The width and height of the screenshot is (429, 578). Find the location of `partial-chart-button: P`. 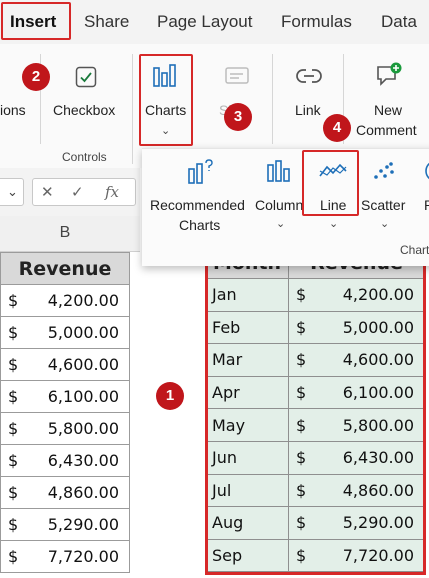

partial-chart-button: P is located at coordinates (426, 205).